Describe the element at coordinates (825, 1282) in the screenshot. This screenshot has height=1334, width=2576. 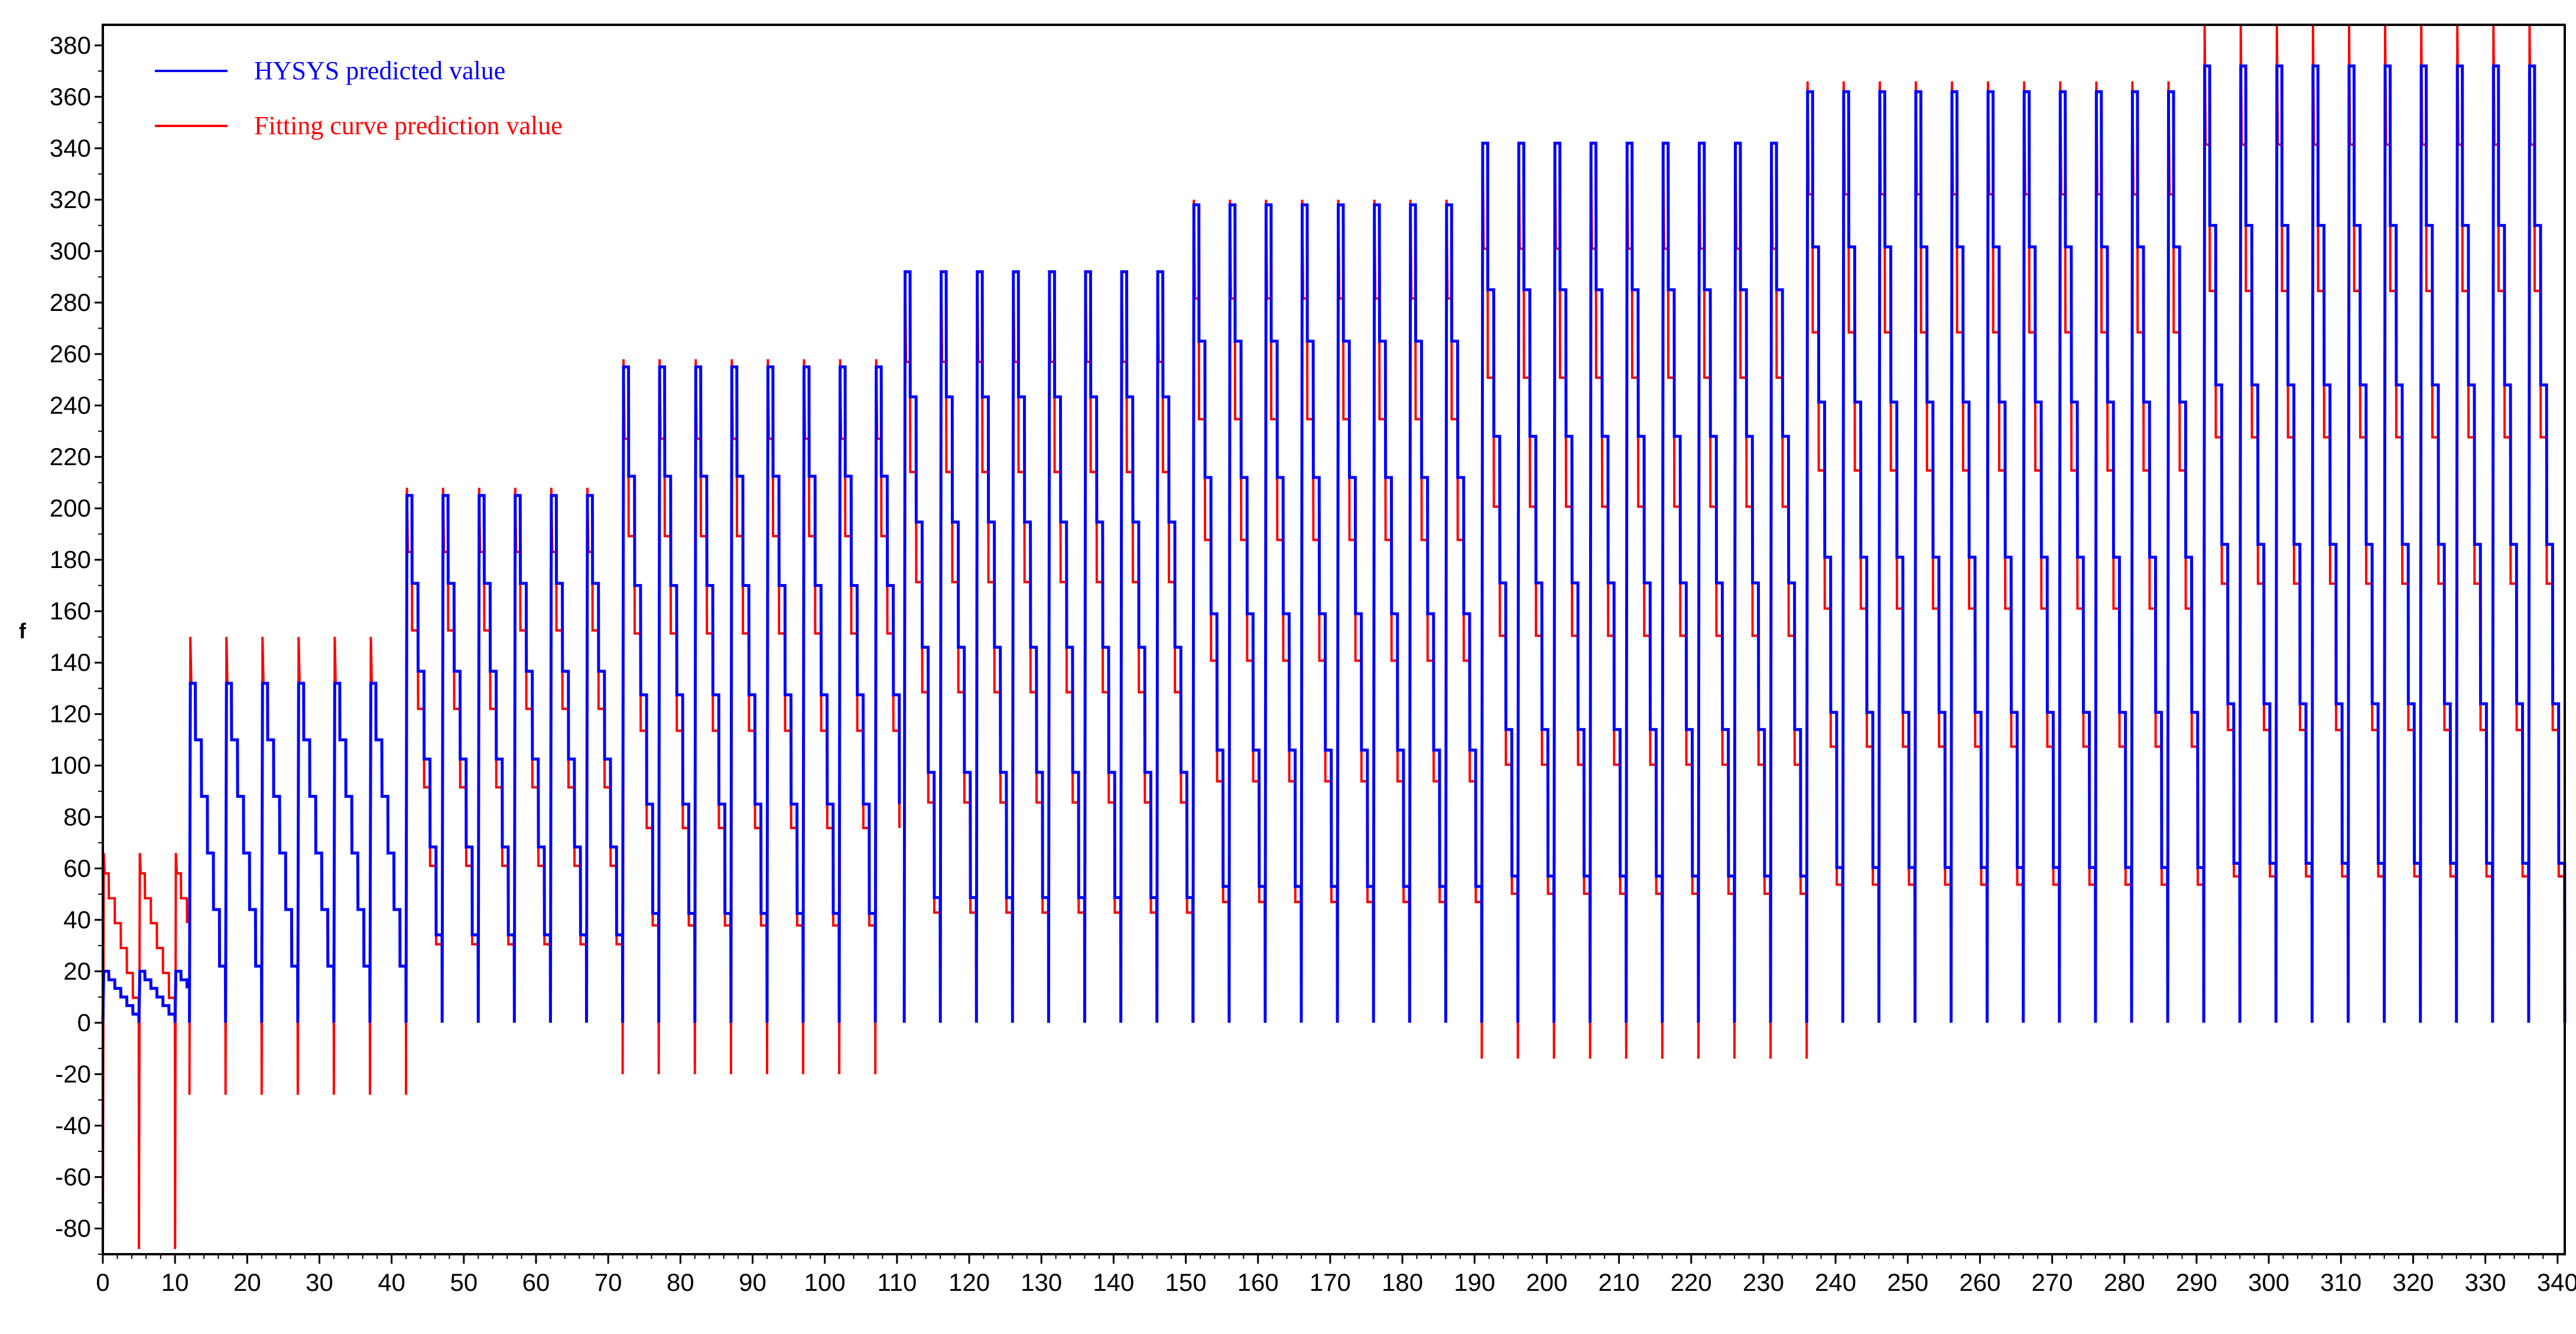
I see `x-tick-label: 100` at that location.